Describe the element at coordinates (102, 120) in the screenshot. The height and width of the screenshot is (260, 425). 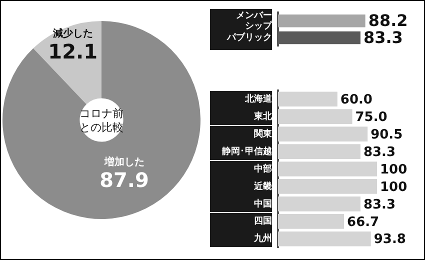
I see `text: コロナ前との比較` at that location.